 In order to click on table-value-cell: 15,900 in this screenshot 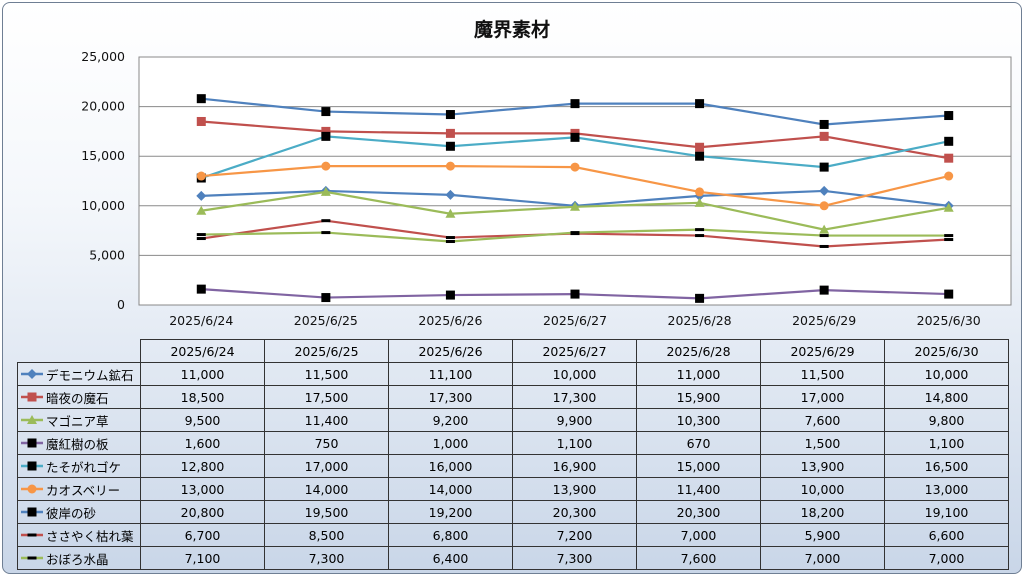, I will do `click(698, 397)`.